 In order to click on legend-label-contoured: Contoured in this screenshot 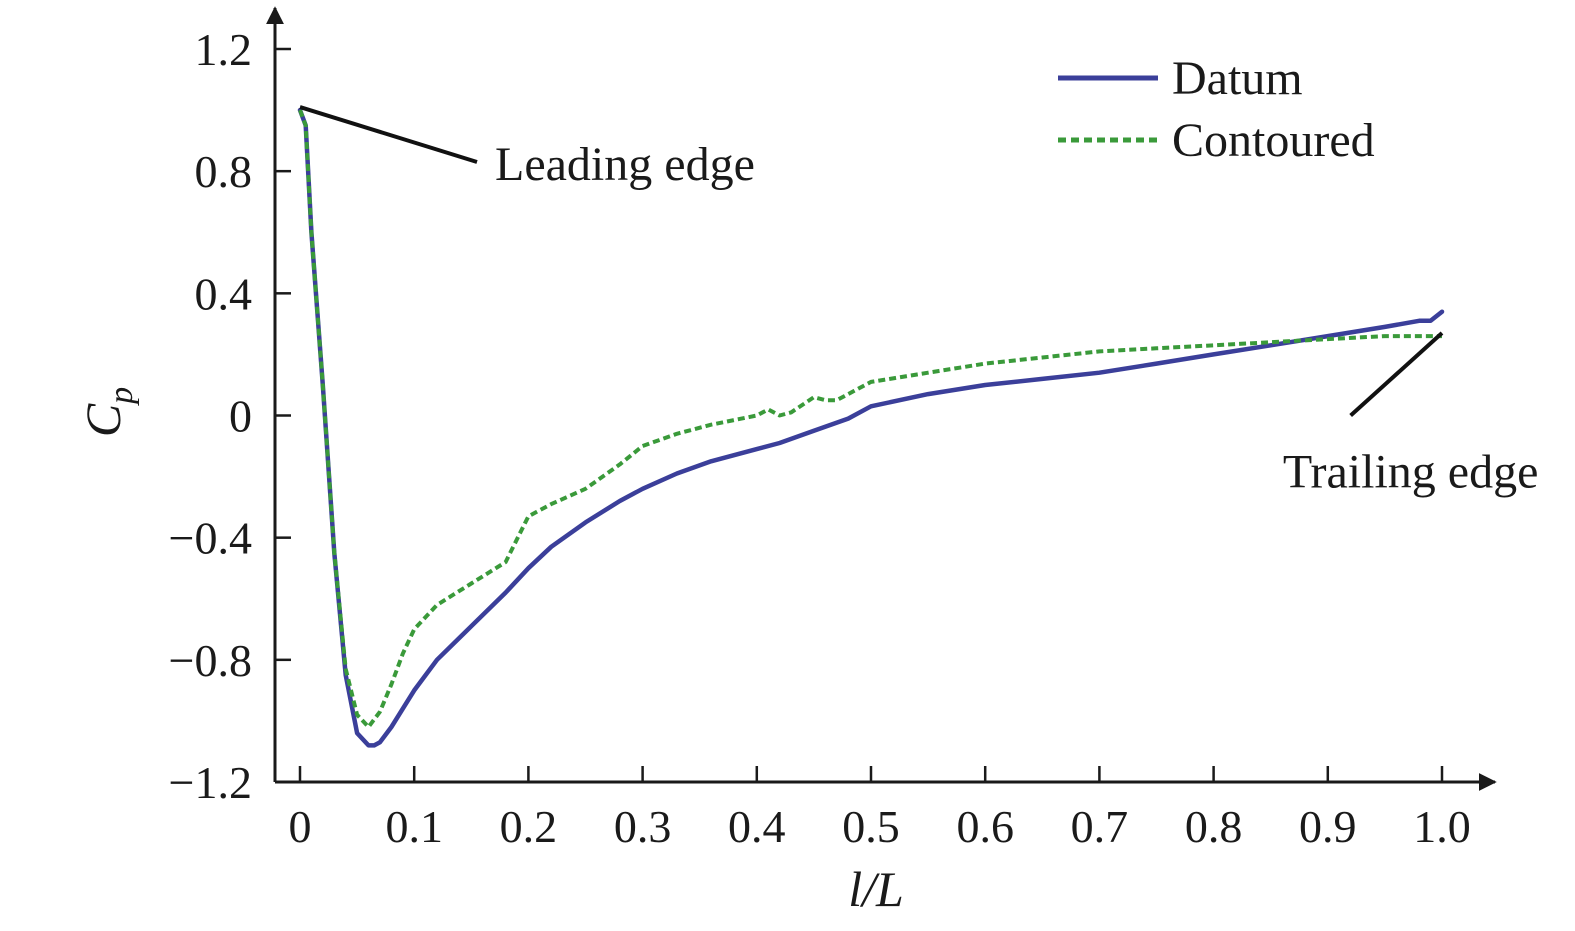, I will do `click(1273, 140)`.